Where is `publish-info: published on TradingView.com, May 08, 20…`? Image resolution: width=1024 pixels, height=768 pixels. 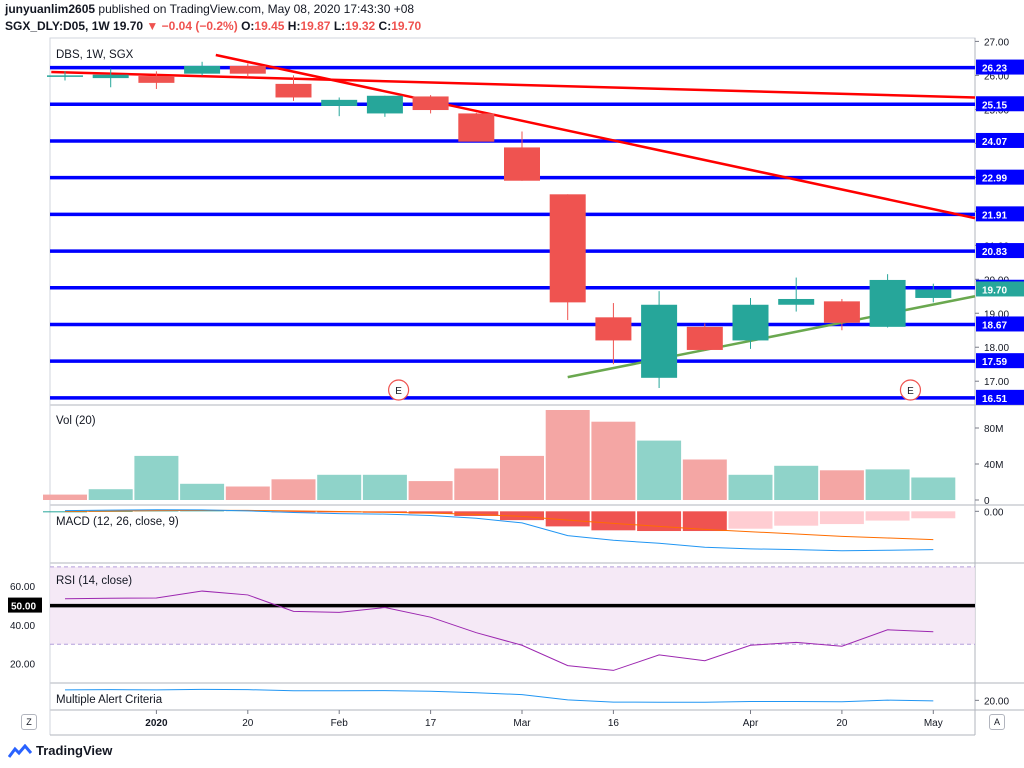
publish-info: published on TradingView.com, May 08, 20… is located at coordinates (256, 9).